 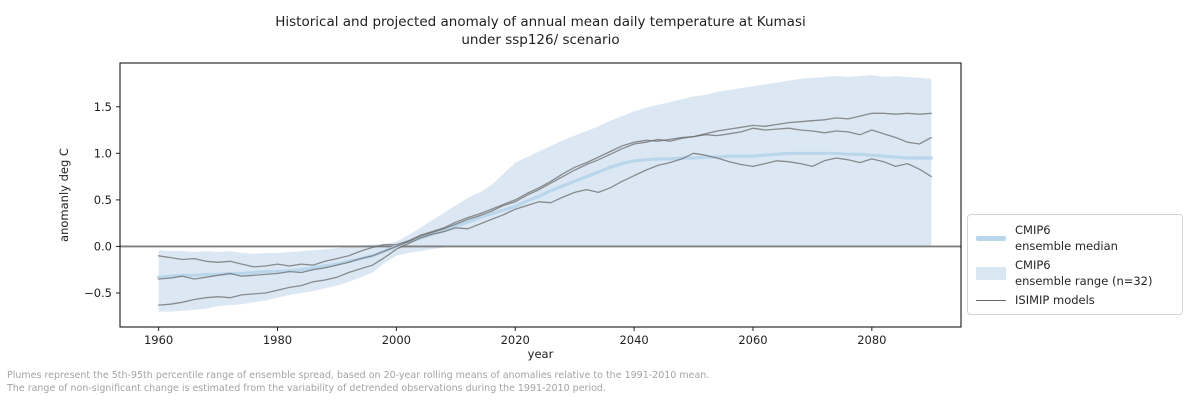 What do you see at coordinates (64, 195) in the screenshot?
I see `y-axis-label: anomanly deg C` at bounding box center [64, 195].